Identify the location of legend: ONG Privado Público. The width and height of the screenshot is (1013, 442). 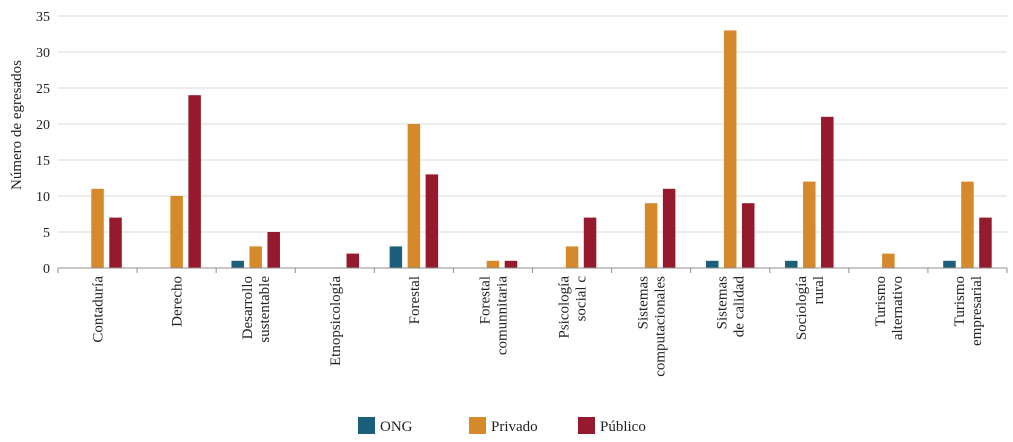
(502, 426).